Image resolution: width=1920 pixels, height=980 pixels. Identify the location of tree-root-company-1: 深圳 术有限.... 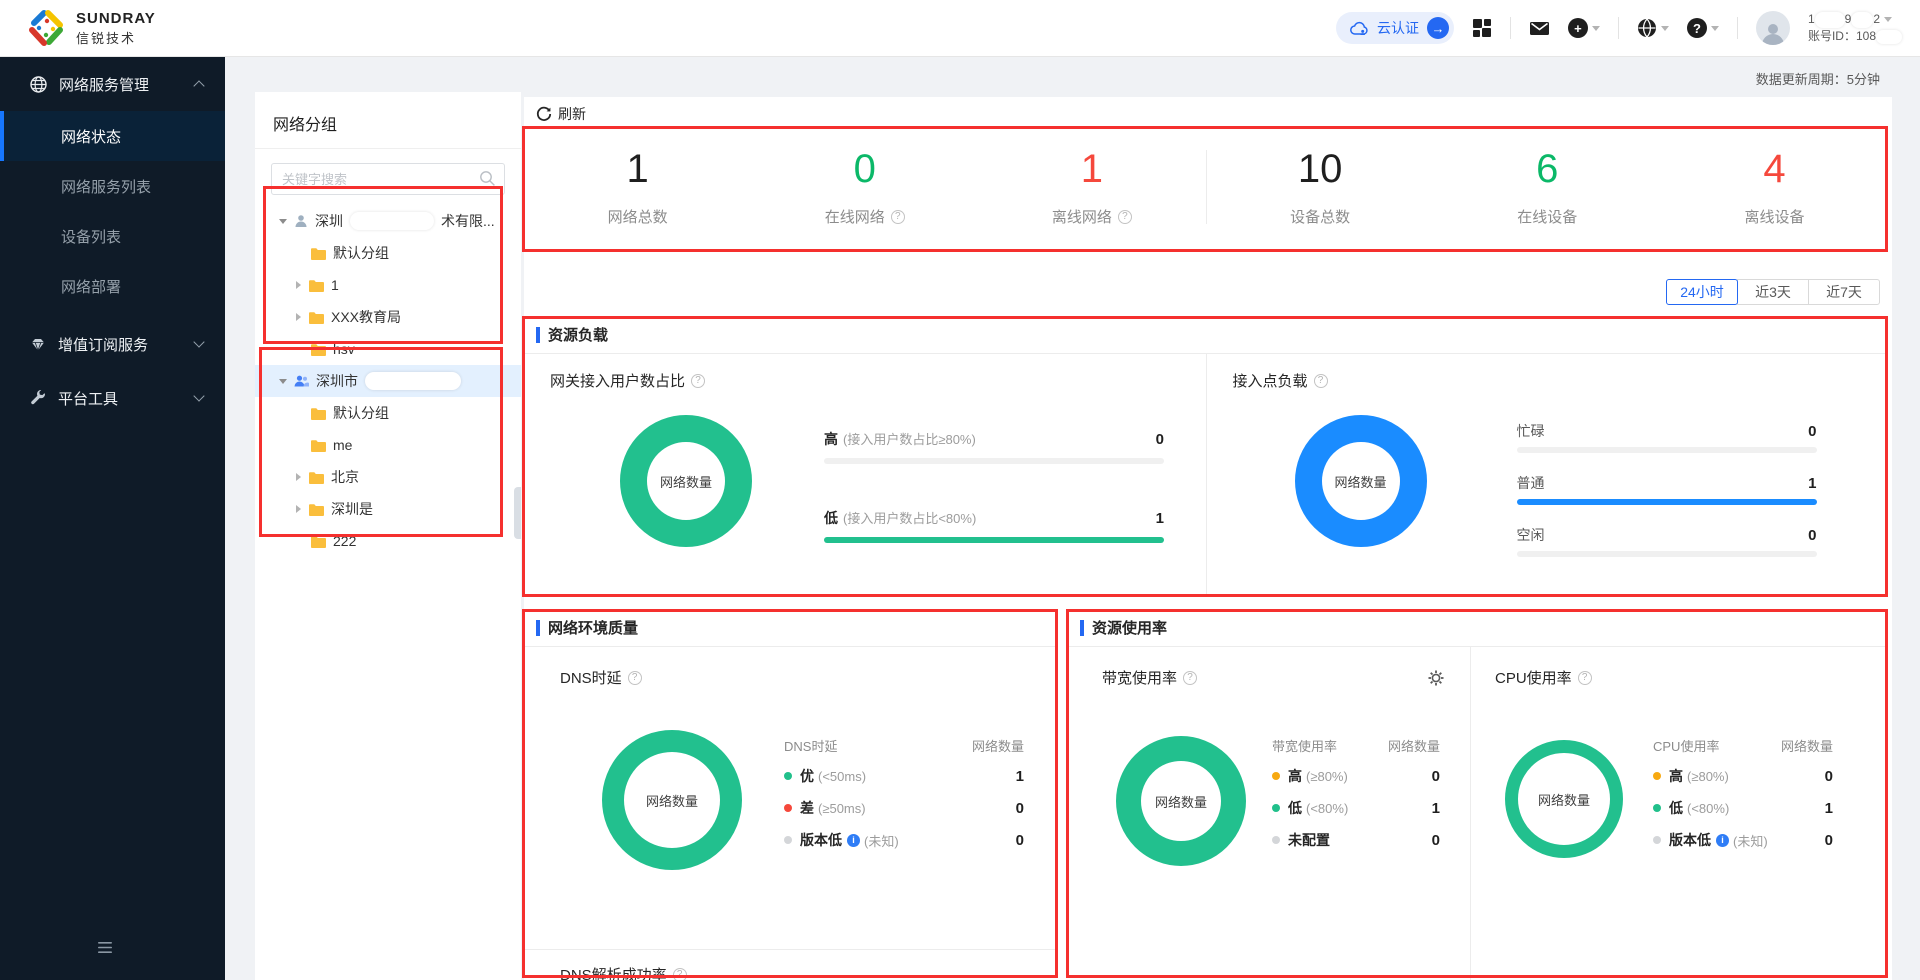
(388, 221).